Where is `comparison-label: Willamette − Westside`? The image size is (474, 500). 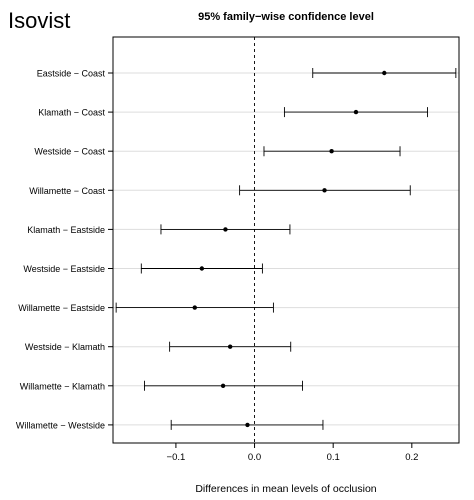
comparison-label: Willamette − Westside is located at coordinates (60, 425).